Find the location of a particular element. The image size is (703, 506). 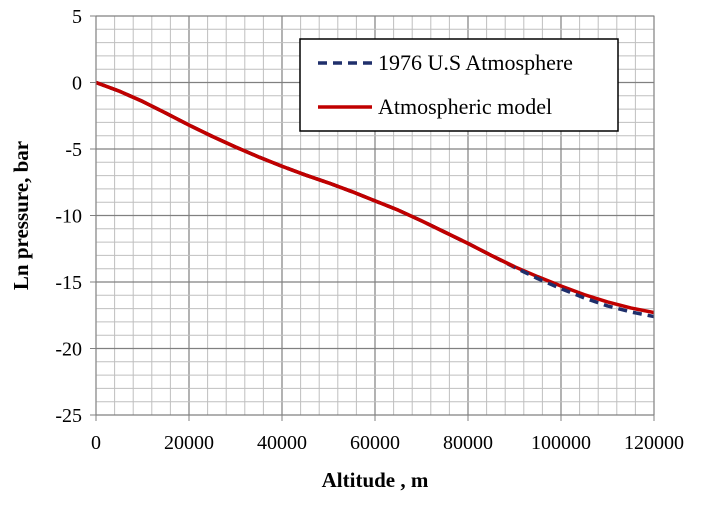

legend: 1976 U.S Atmosphere Atmospheric model is located at coordinates (459, 85).